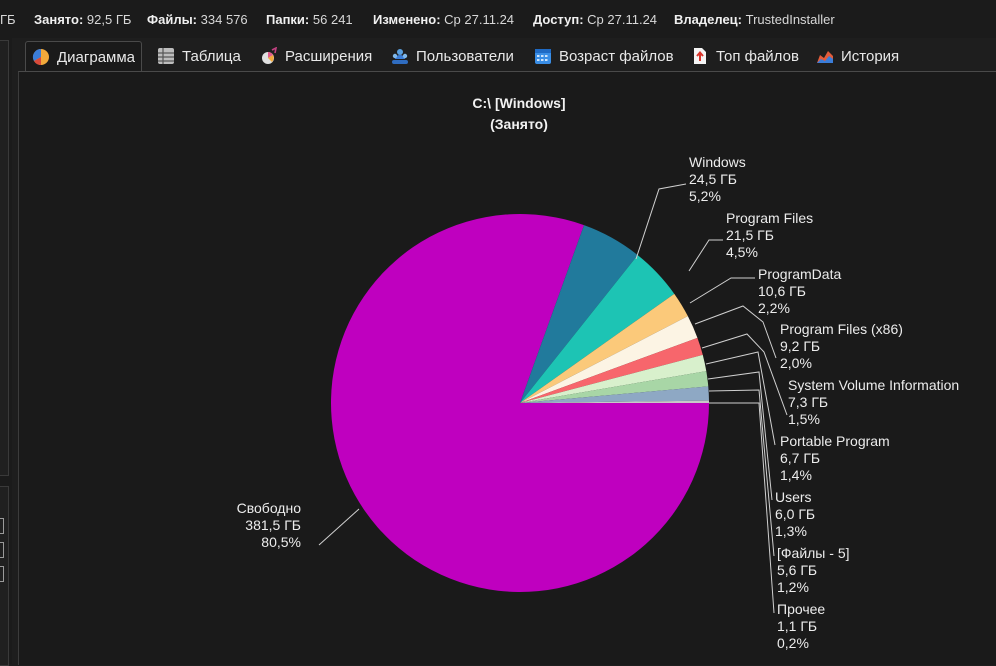 The image size is (996, 666). Describe the element at coordinates (4, 258) in the screenshot. I see `tree-panel-edge` at that location.